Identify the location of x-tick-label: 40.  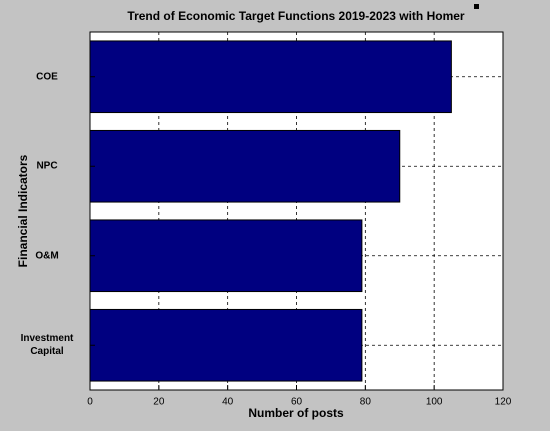
(228, 402).